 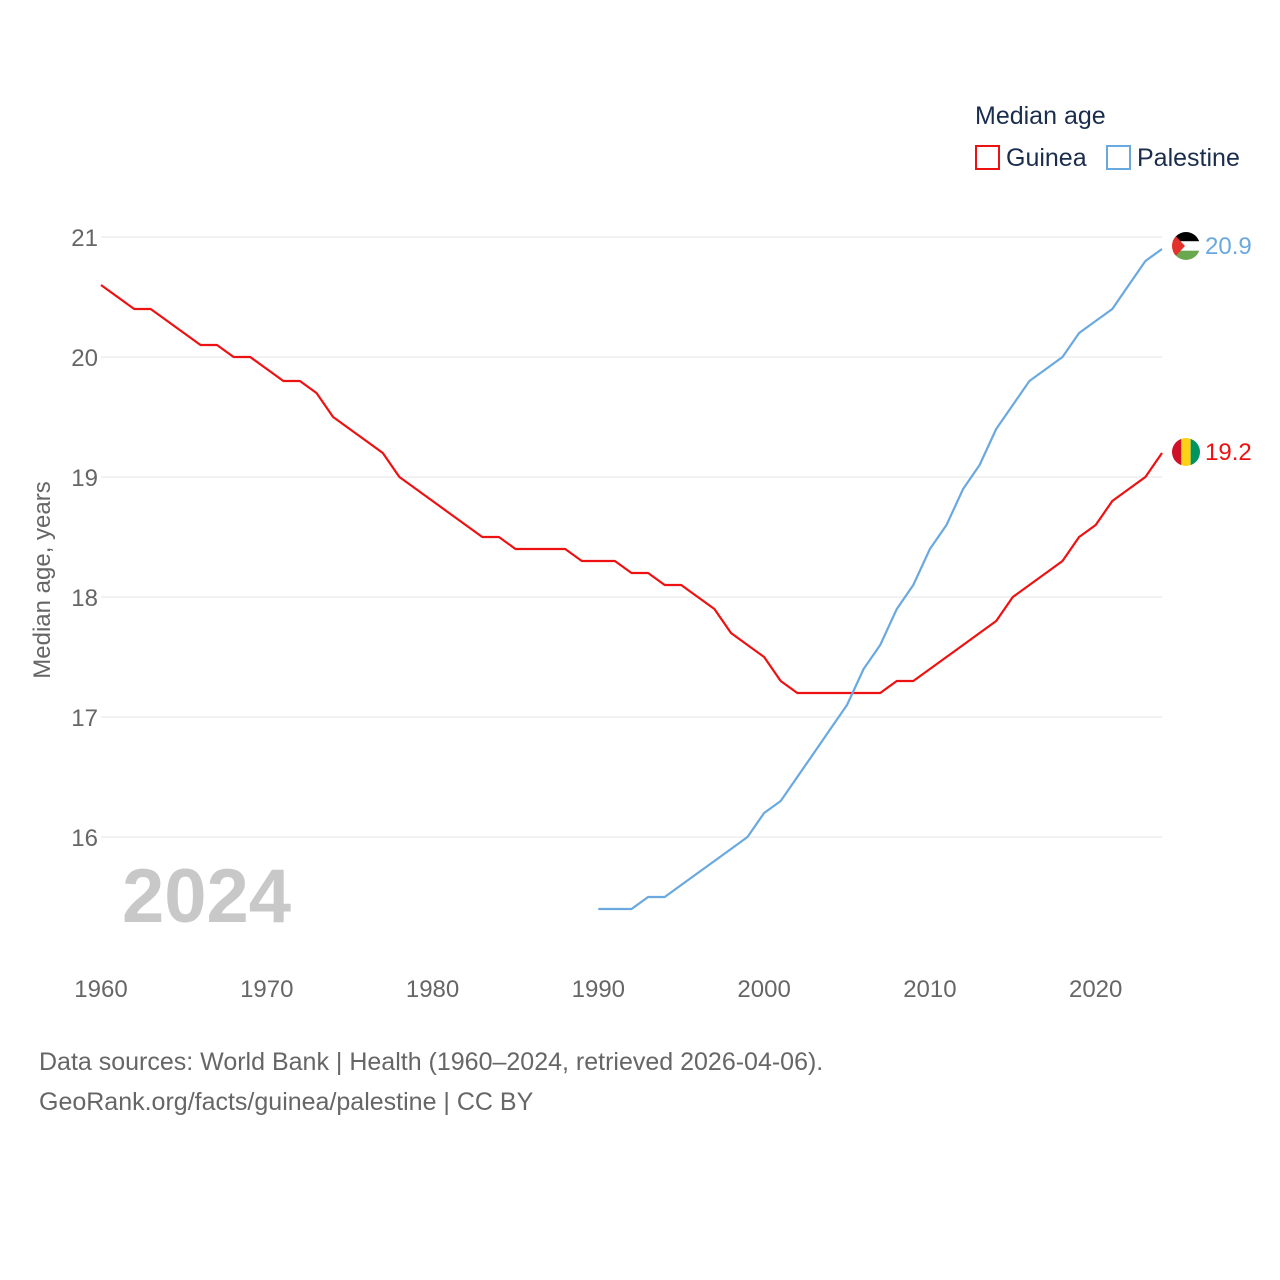 What do you see at coordinates (1228, 452) in the screenshot?
I see `end-label-guinea: 19.2` at bounding box center [1228, 452].